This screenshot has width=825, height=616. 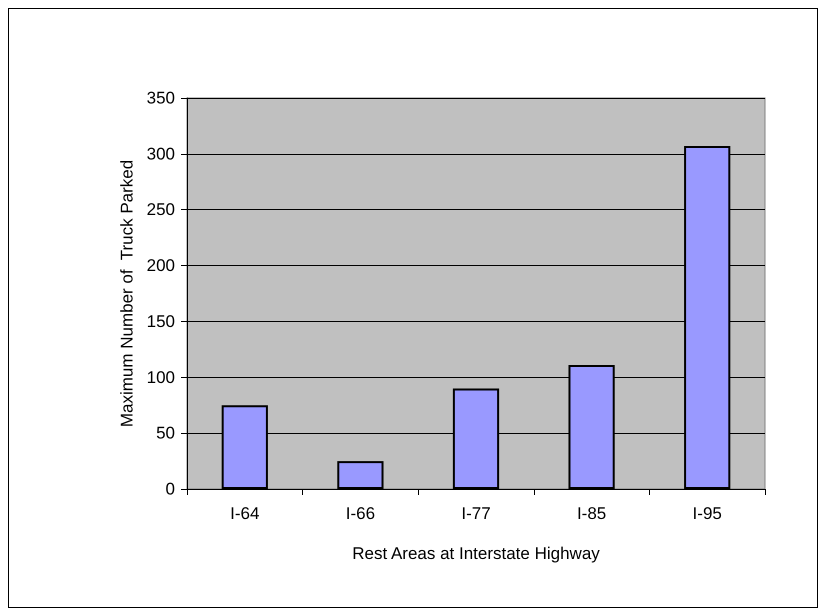 I want to click on x-tick-label: I-95, so click(x=707, y=513).